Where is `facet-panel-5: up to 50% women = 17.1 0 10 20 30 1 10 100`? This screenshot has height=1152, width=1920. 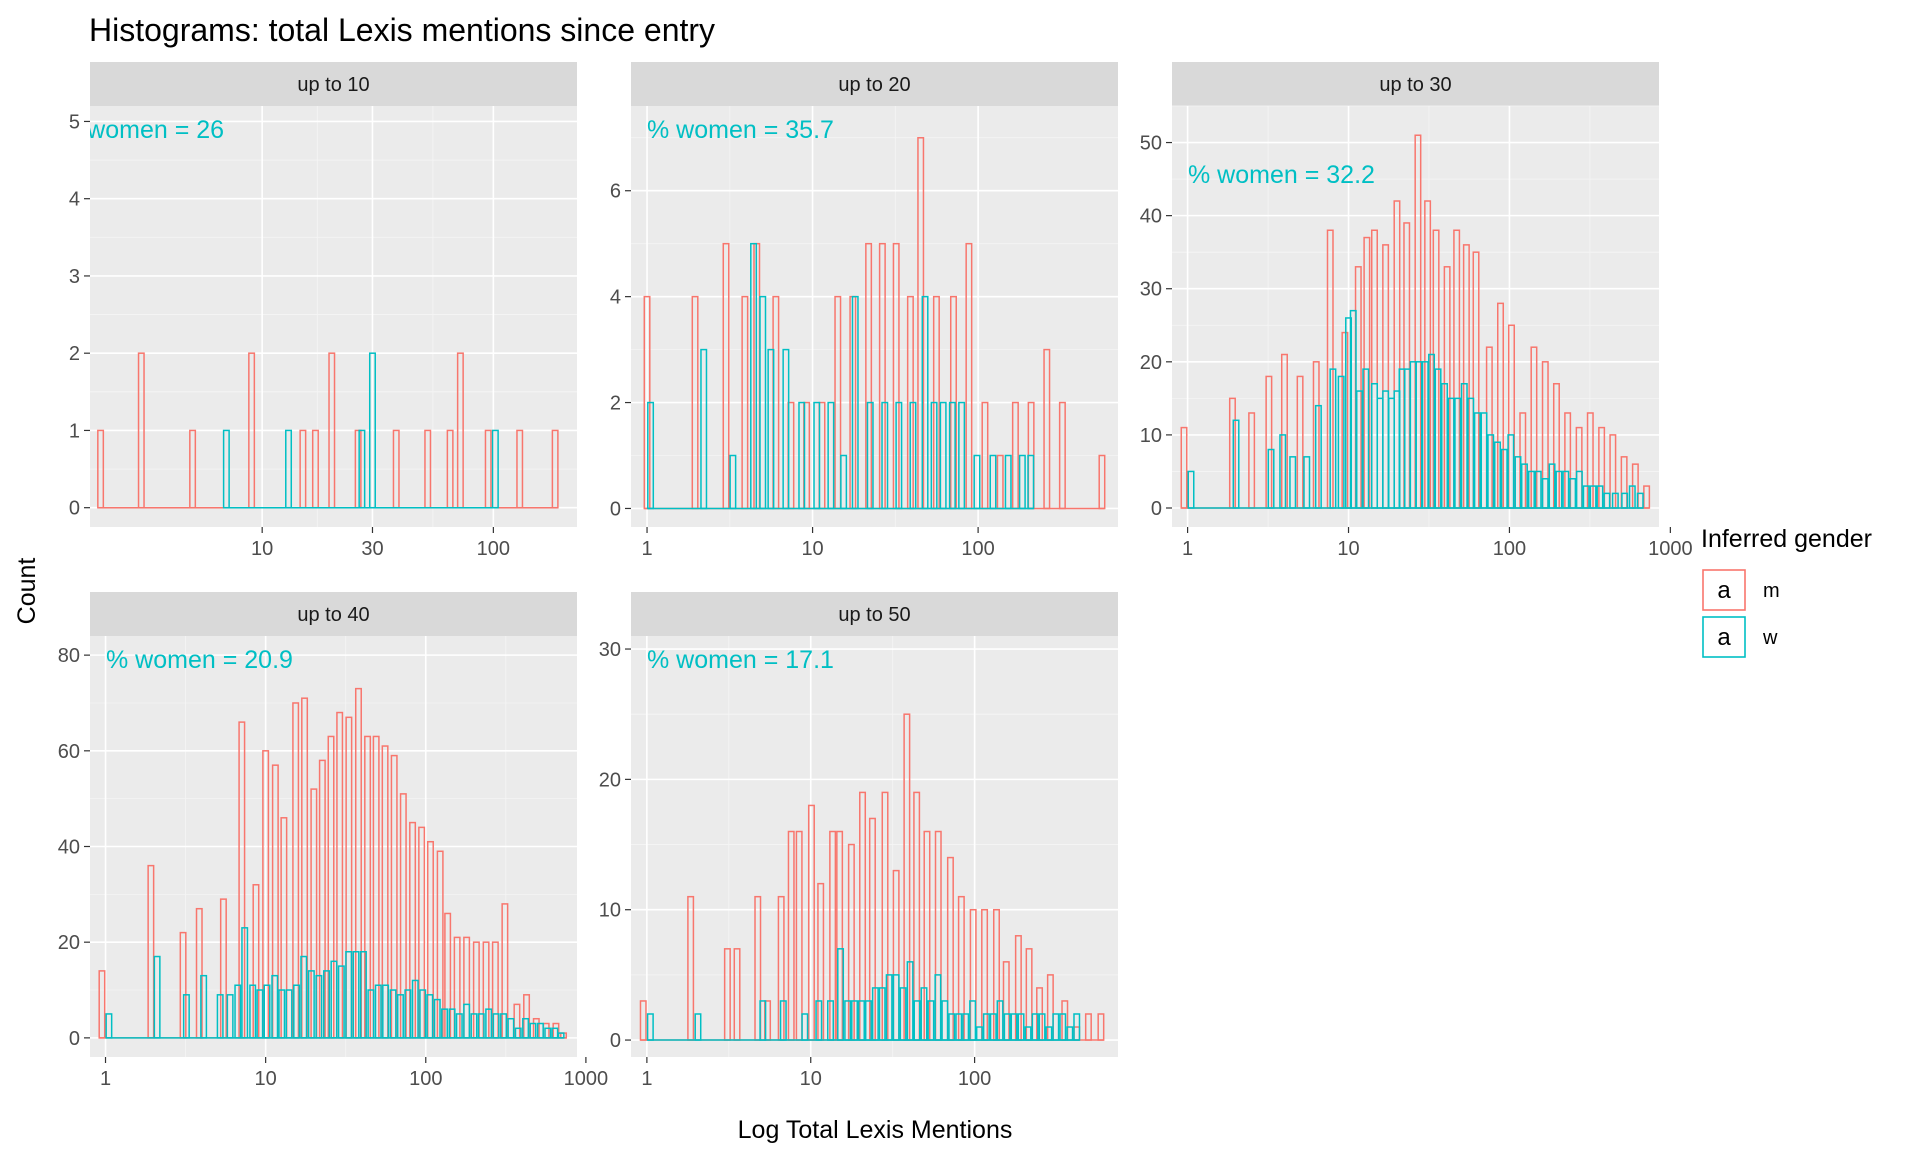 facet-panel-5: up to 50% women = 17.1 0 10 20 30 1 10 100 is located at coordinates (858, 841).